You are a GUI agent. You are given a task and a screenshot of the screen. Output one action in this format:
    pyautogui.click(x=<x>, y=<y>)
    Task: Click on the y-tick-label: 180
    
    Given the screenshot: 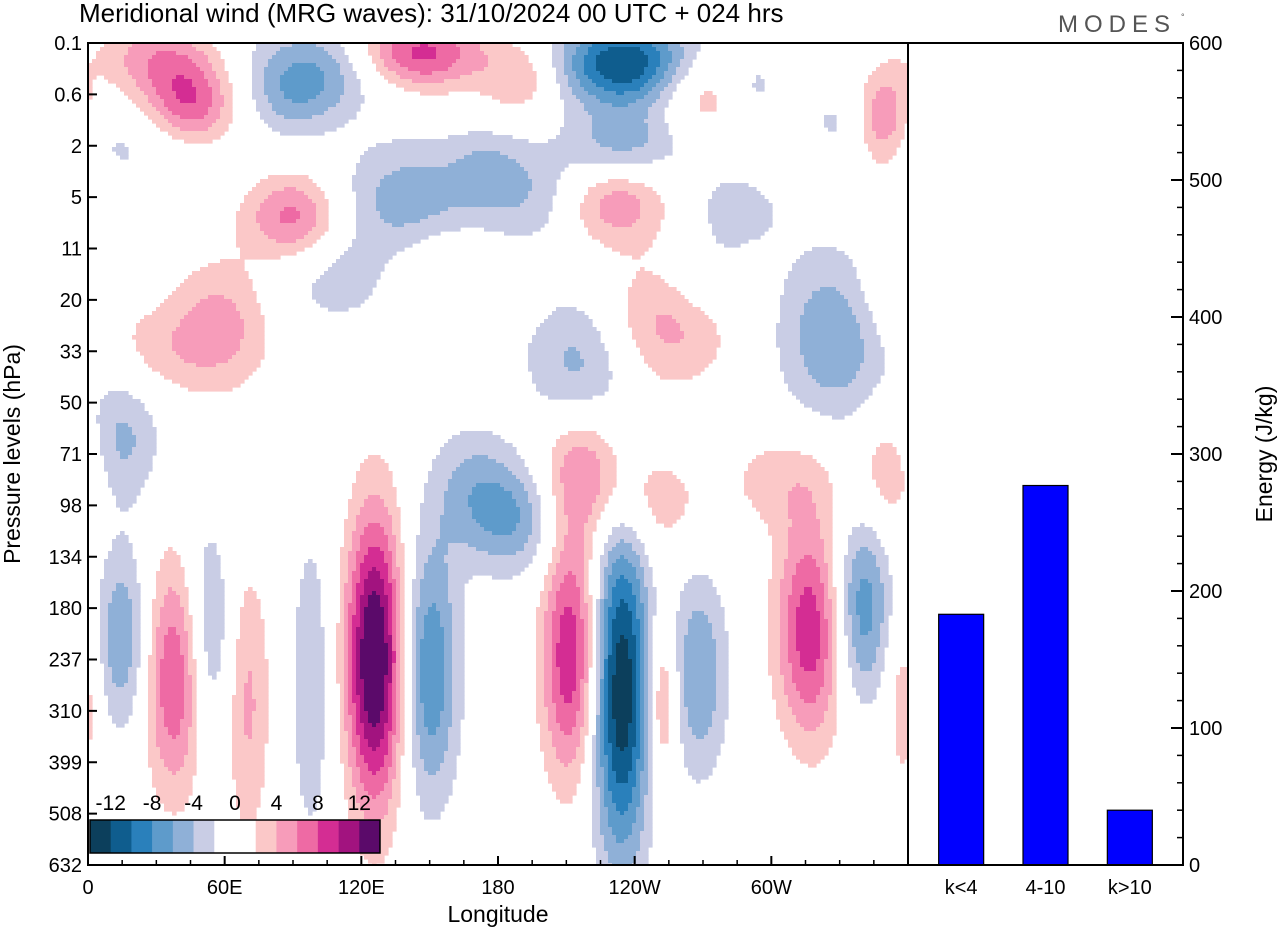 What is the action you would take?
    pyautogui.click(x=65, y=609)
    